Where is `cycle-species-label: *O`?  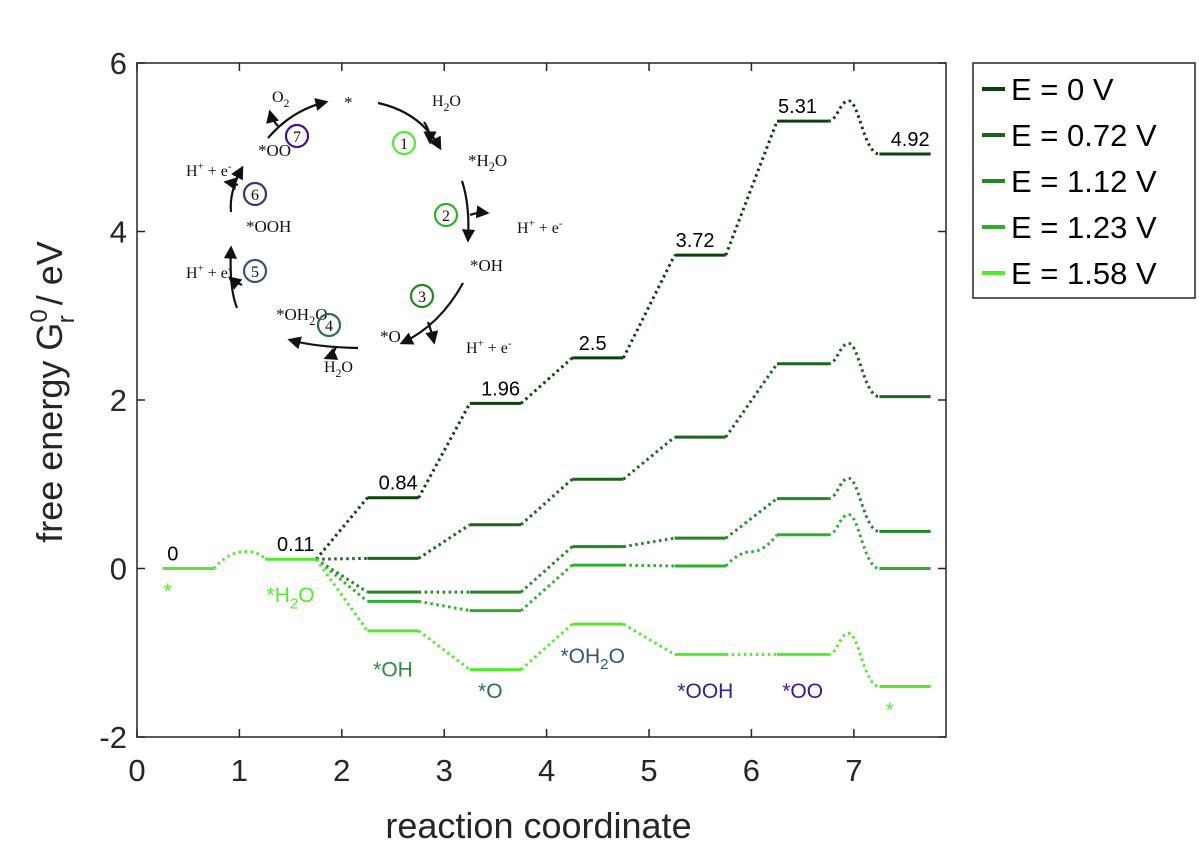
cycle-species-label: *O is located at coordinates (390, 336).